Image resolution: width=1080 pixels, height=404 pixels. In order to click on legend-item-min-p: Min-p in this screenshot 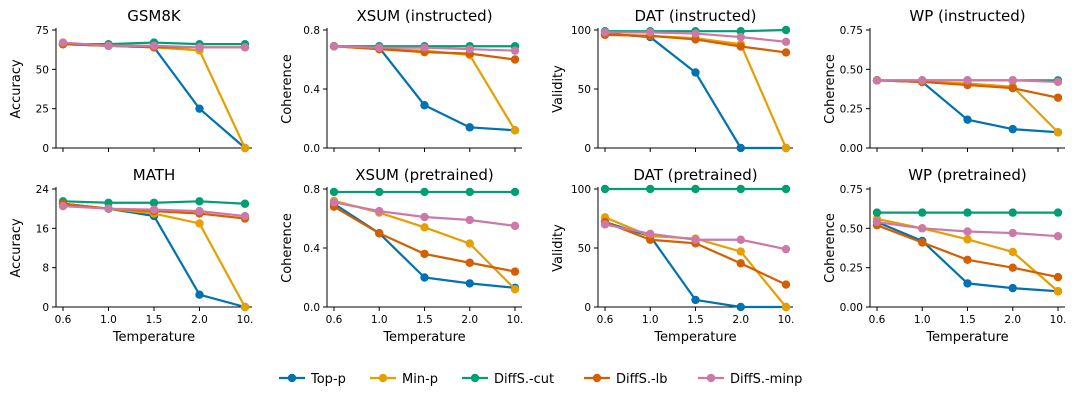, I will do `click(404, 379)`.